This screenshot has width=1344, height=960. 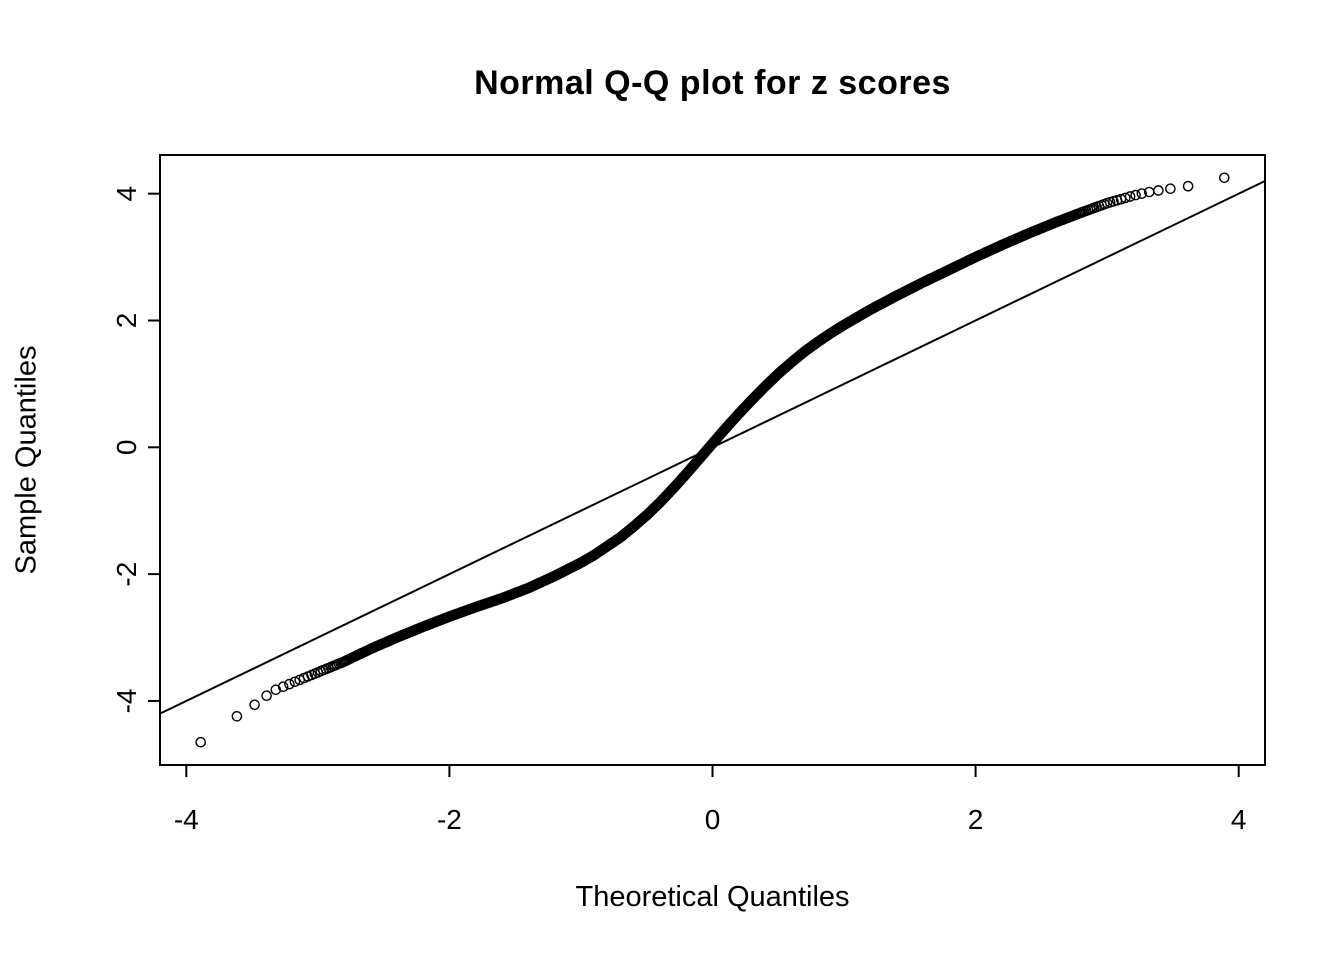 What do you see at coordinates (126, 194) in the screenshot?
I see `y-tick-label: 4` at bounding box center [126, 194].